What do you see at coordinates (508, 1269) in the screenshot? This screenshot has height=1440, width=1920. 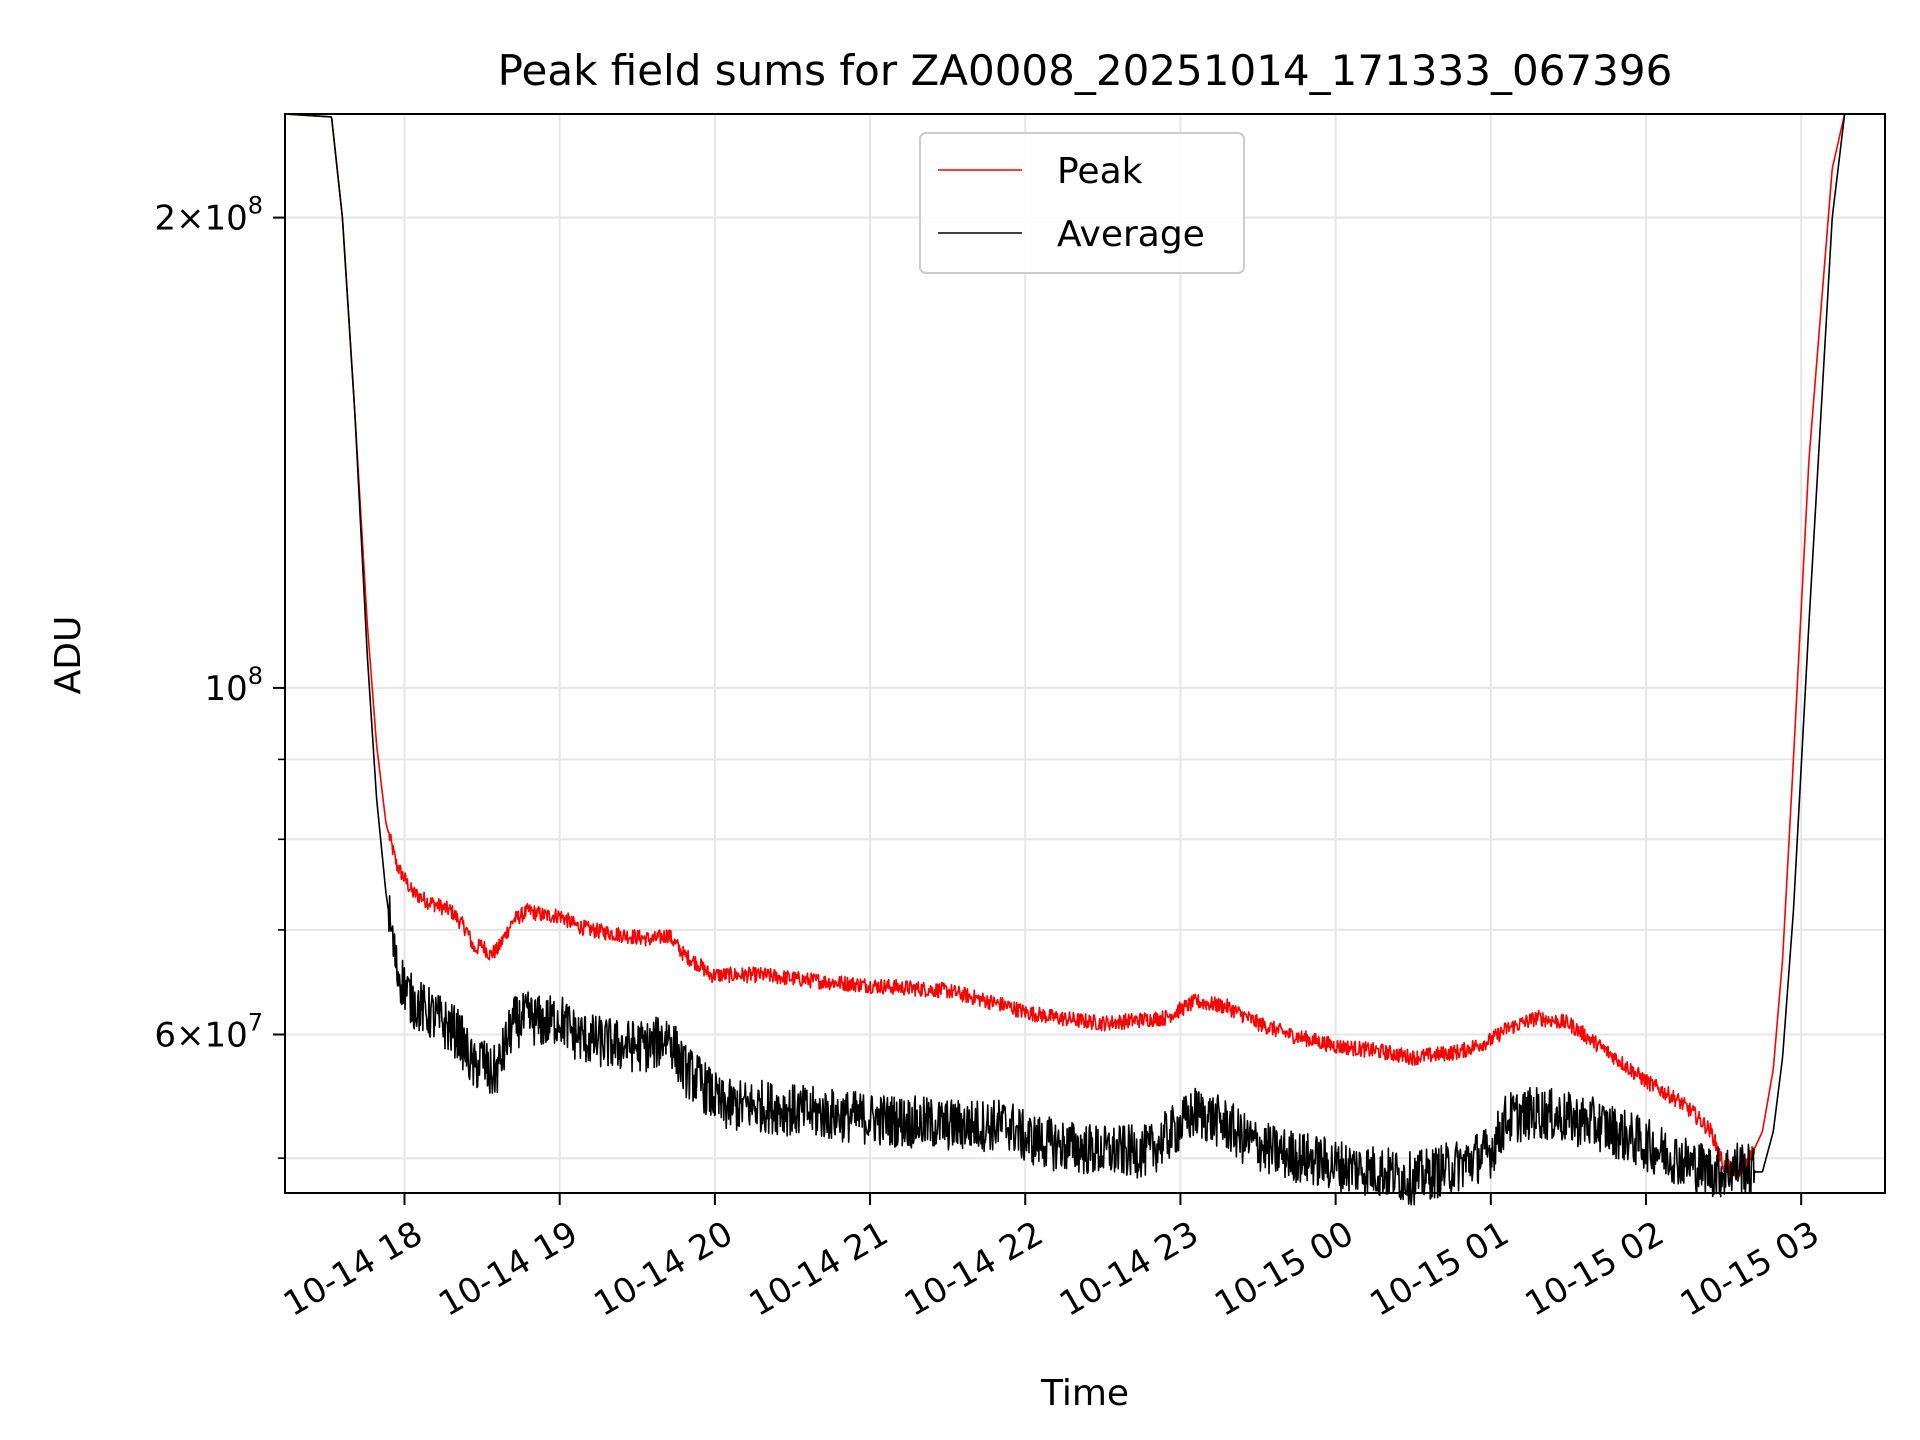 I see `x-tick-label: 10-14 19` at bounding box center [508, 1269].